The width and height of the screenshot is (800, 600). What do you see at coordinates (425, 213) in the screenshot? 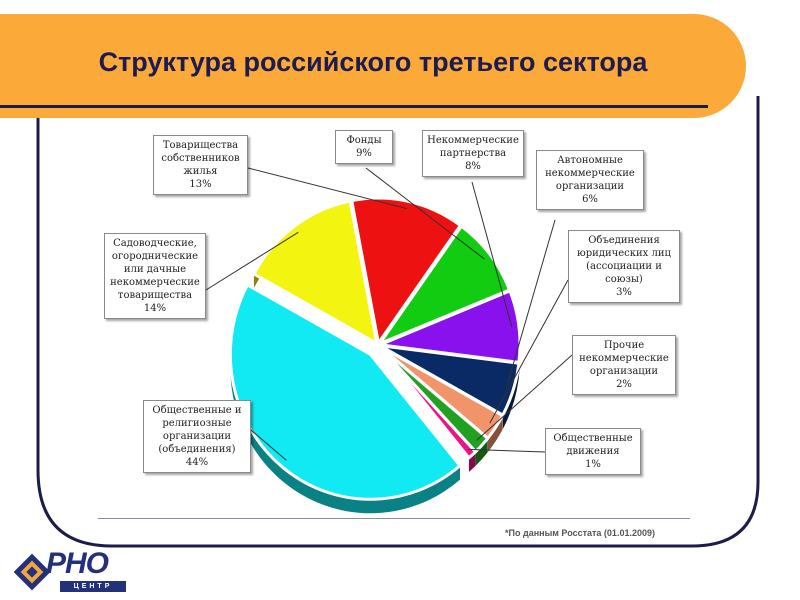
I see `leader-line-fondy` at bounding box center [425, 213].